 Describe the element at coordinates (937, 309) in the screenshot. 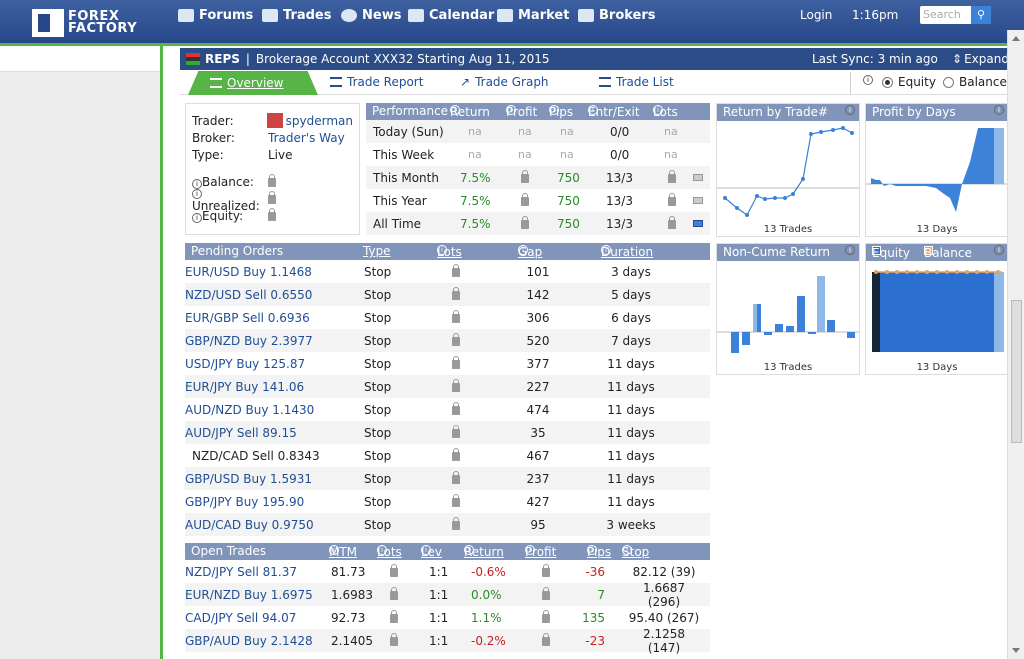

I see `equity-balance-chart: Equity Balance i 13 Days` at that location.